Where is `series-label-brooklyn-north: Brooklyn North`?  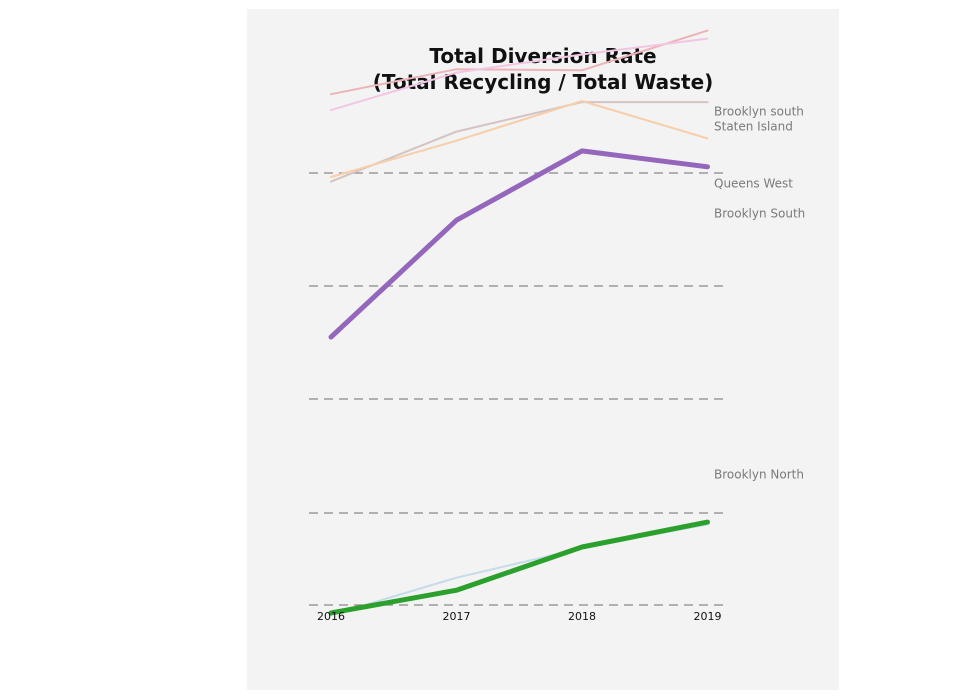
series-label-brooklyn-north: Brooklyn North is located at coordinates (759, 475).